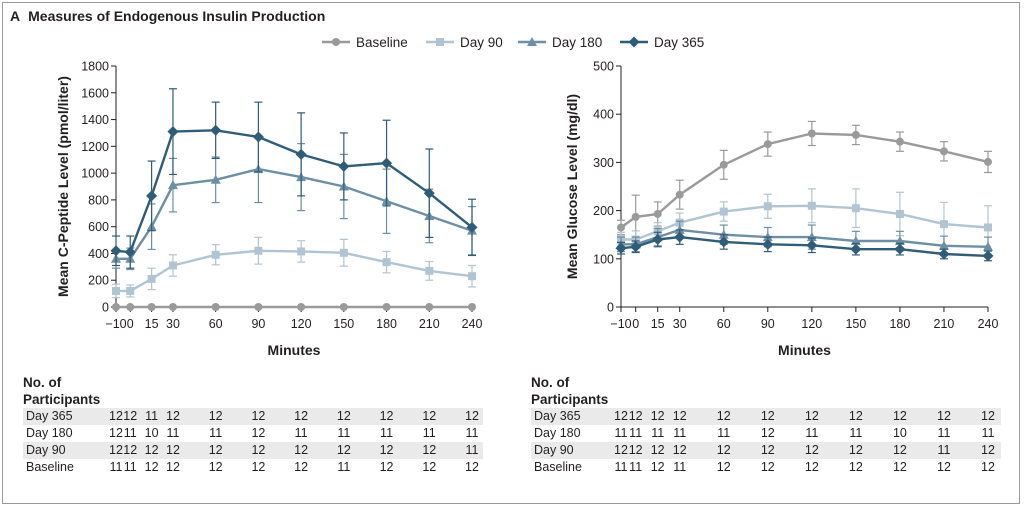 This screenshot has height=508, width=1024. Describe the element at coordinates (899, 324) in the screenshot. I see `glucose-x-tick-label: 180` at that location.